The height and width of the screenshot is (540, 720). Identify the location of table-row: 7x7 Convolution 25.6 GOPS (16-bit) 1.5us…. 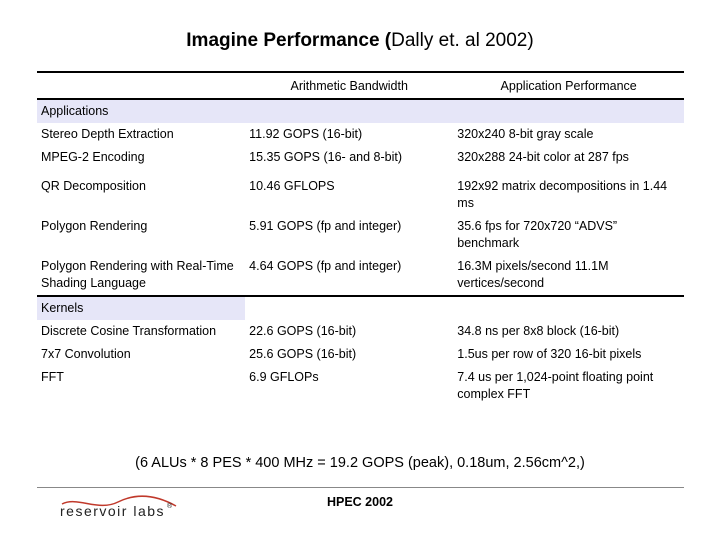
(360, 354).